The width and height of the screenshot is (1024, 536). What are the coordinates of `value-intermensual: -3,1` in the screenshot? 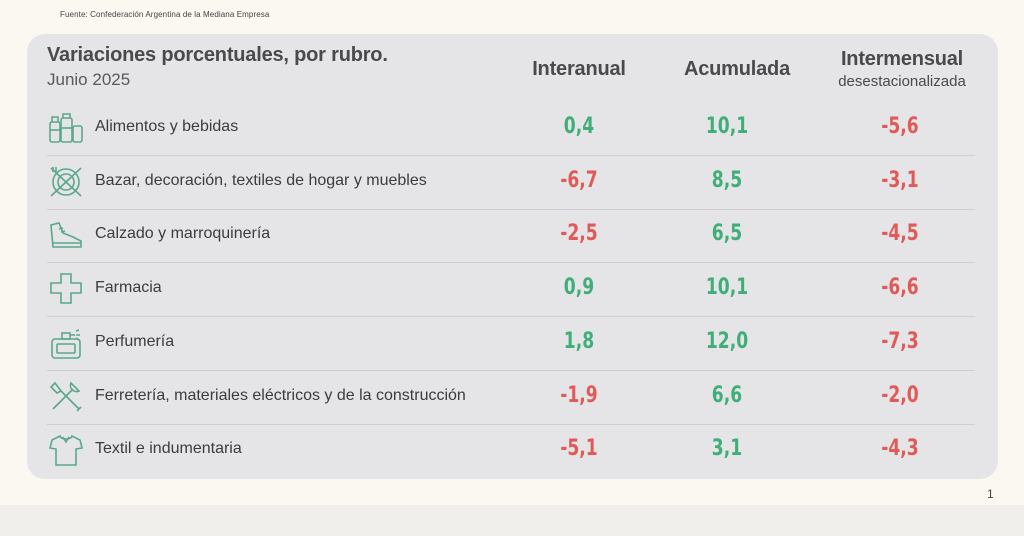 It's located at (900, 180).